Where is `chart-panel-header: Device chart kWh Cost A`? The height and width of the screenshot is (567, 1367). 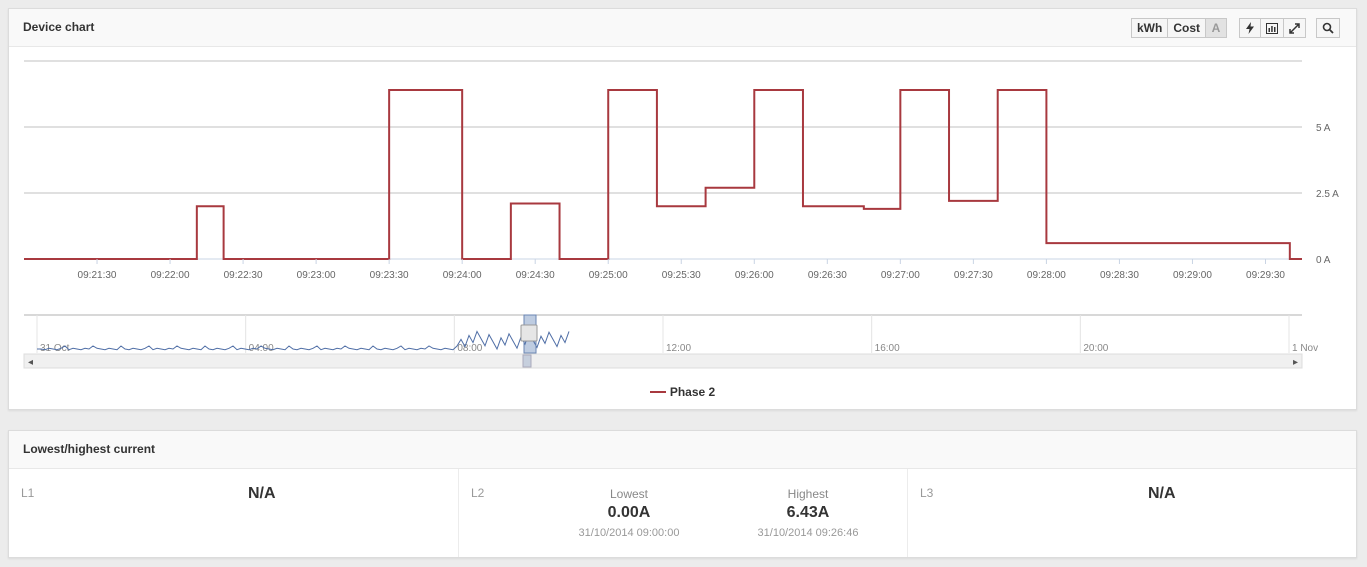
chart-panel-header: Device chart kWh Cost A is located at coordinates (682, 28).